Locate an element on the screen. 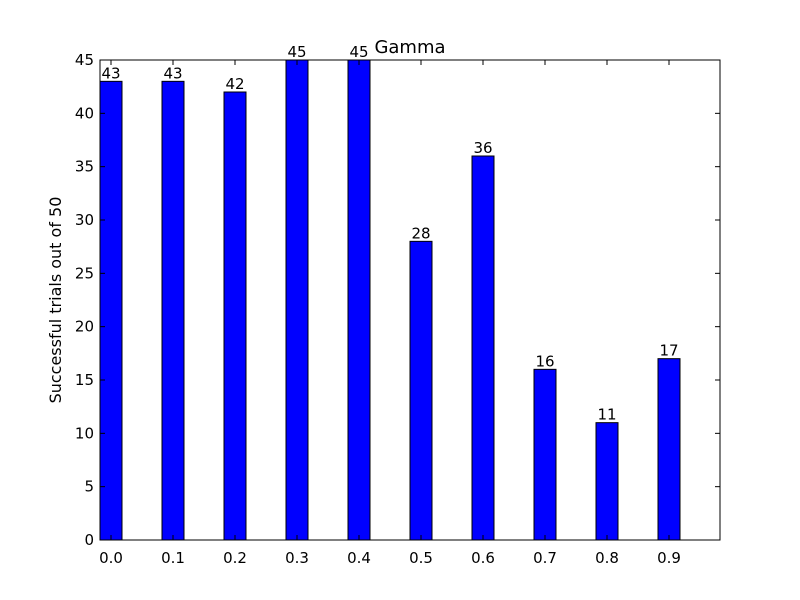  x-tick-label: 0.7 is located at coordinates (545, 558).